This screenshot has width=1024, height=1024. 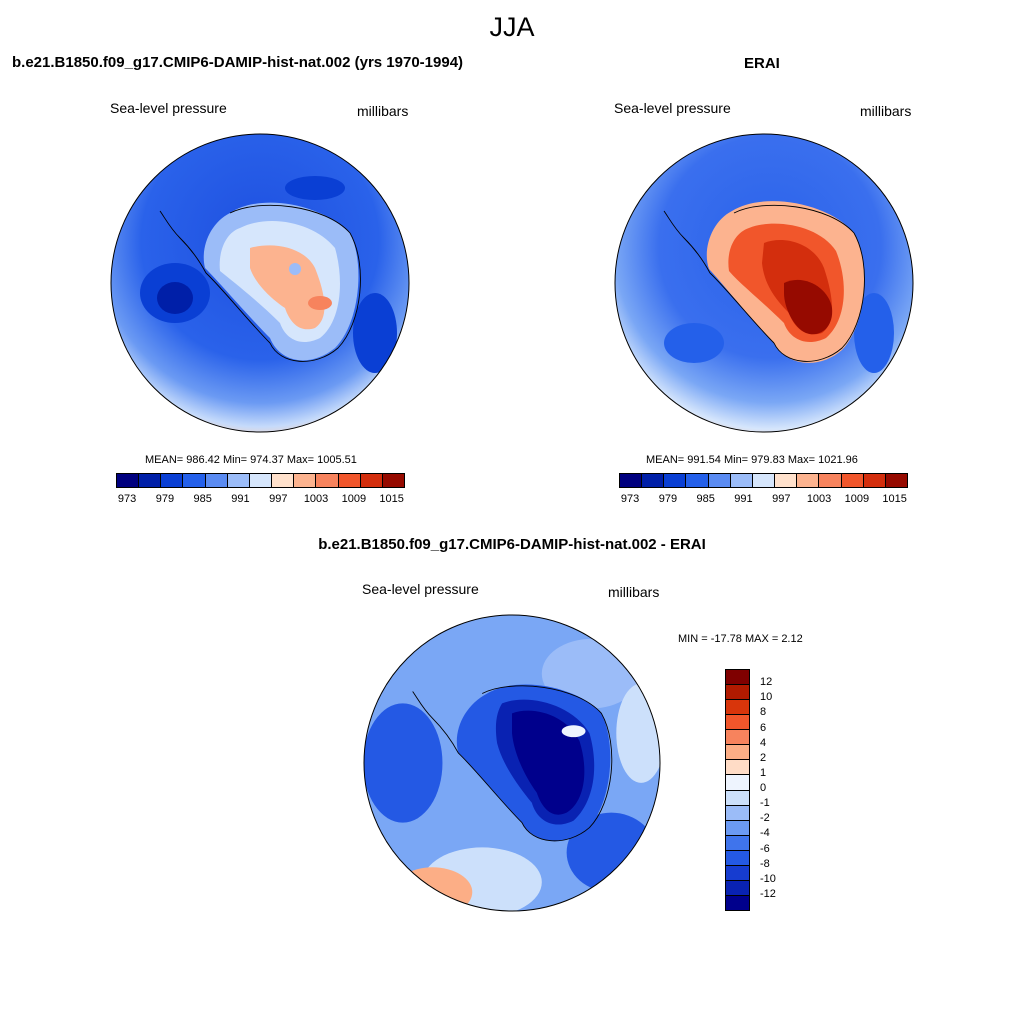 I want to click on diff-colorbar-tick-label: 10, so click(x=766, y=697).